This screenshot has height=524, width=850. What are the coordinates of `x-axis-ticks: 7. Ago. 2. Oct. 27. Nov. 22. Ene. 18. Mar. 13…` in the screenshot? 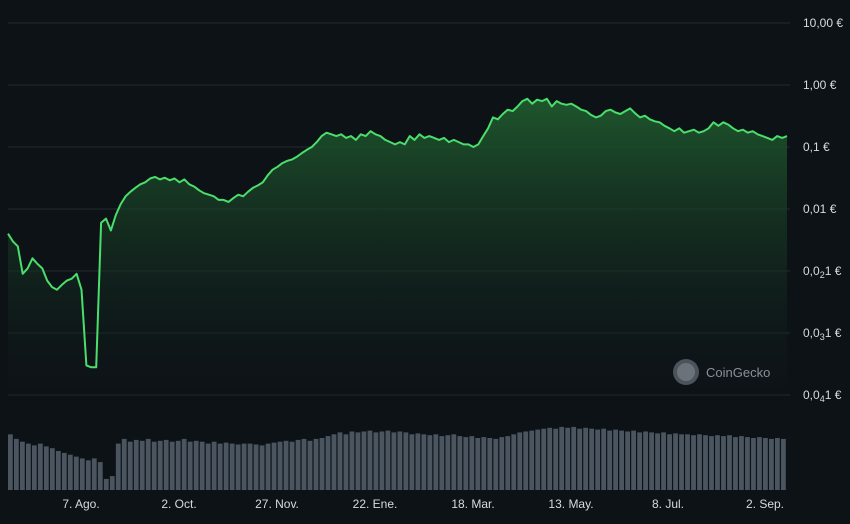 It's located at (423, 504).